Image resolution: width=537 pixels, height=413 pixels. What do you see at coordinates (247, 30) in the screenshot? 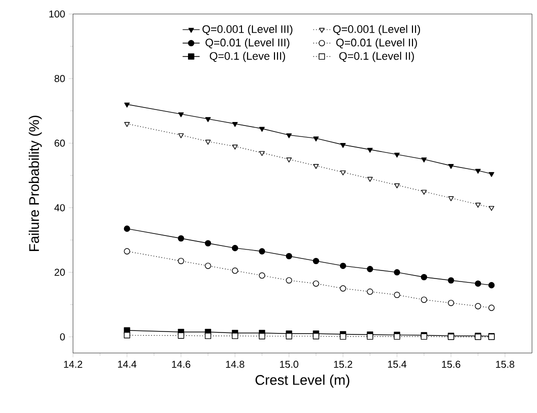
I see `legend-label: Q=0.001 (Level III)` at bounding box center [247, 30].